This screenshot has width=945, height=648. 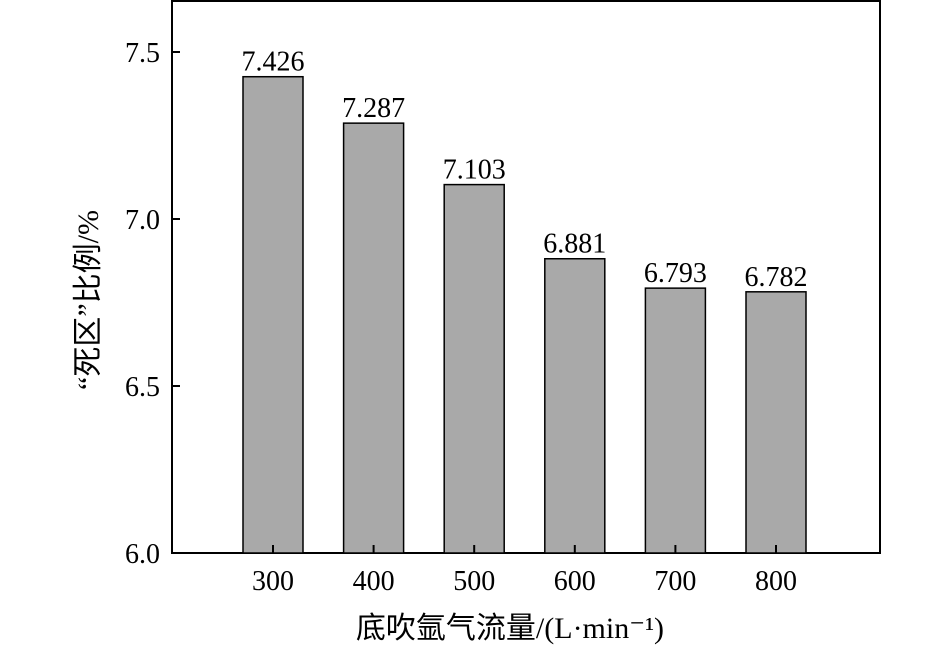 I want to click on x-axis-label: 底吹氩气流量/(L·min⁻¹), so click(x=510, y=628).